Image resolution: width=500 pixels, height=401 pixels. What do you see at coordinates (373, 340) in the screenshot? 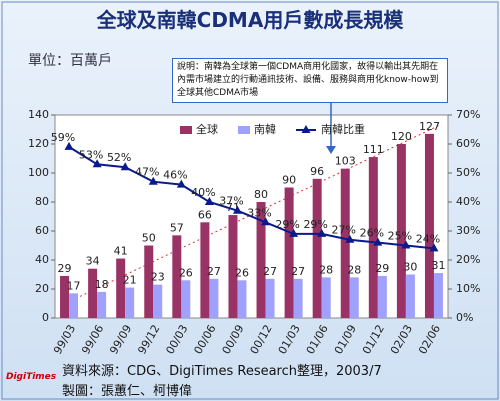
I see `x-tick-label: 01/12` at bounding box center [373, 340].